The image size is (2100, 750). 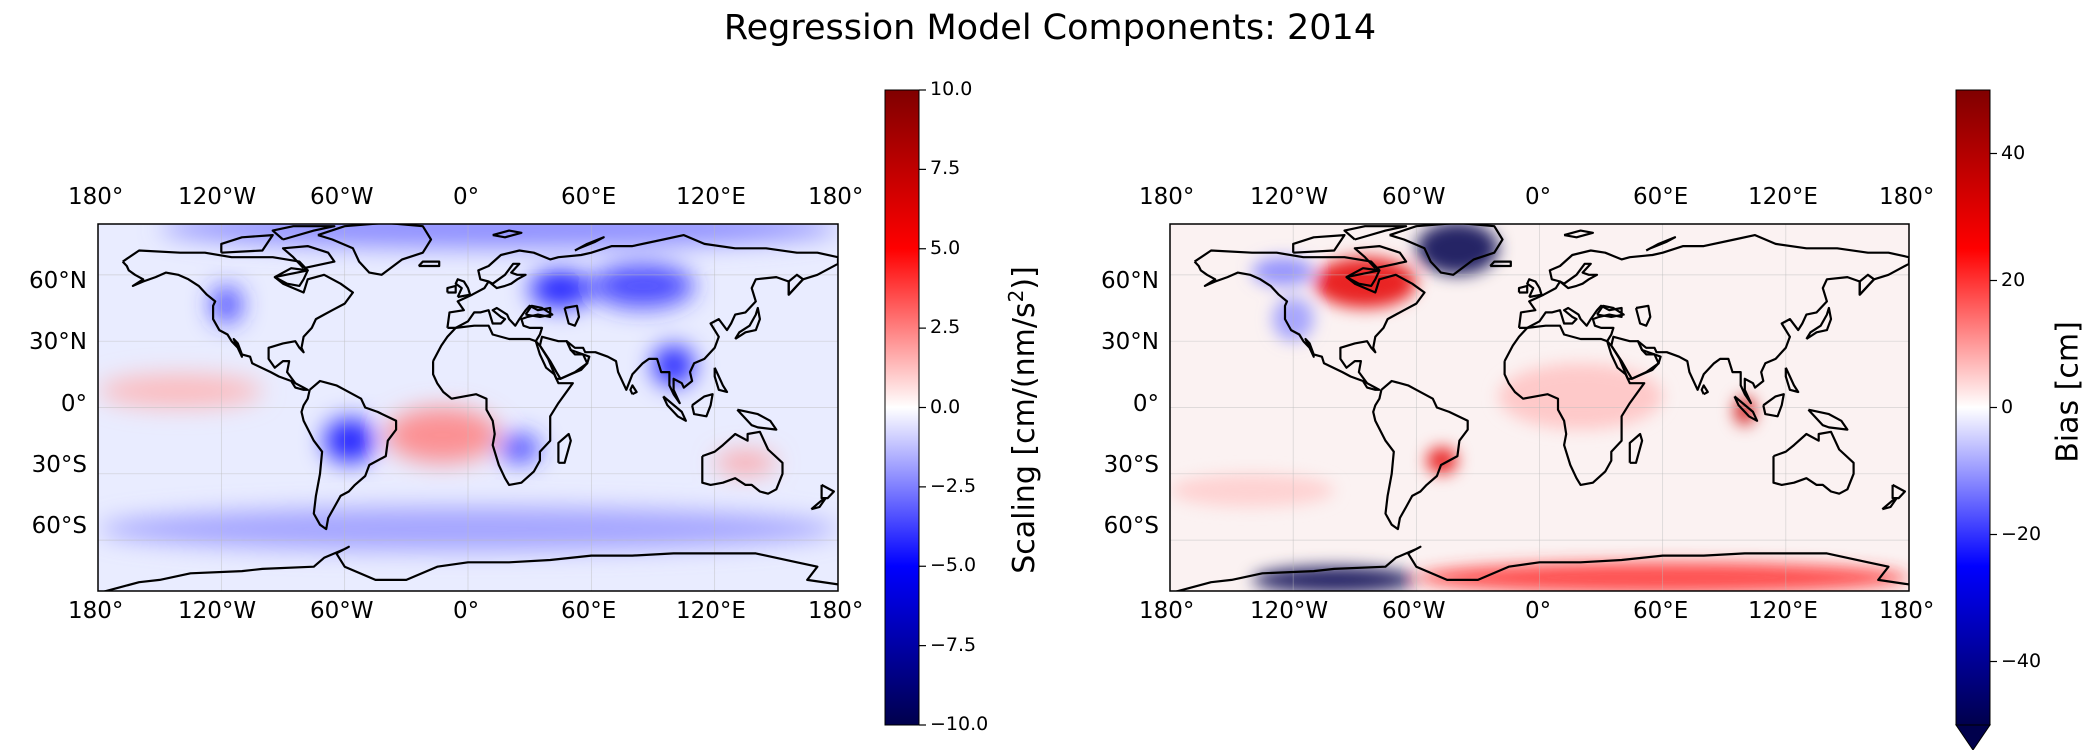 What do you see at coordinates (1050, 28) in the screenshot?
I see `figure-title: Regression Model Components: 2014` at bounding box center [1050, 28].